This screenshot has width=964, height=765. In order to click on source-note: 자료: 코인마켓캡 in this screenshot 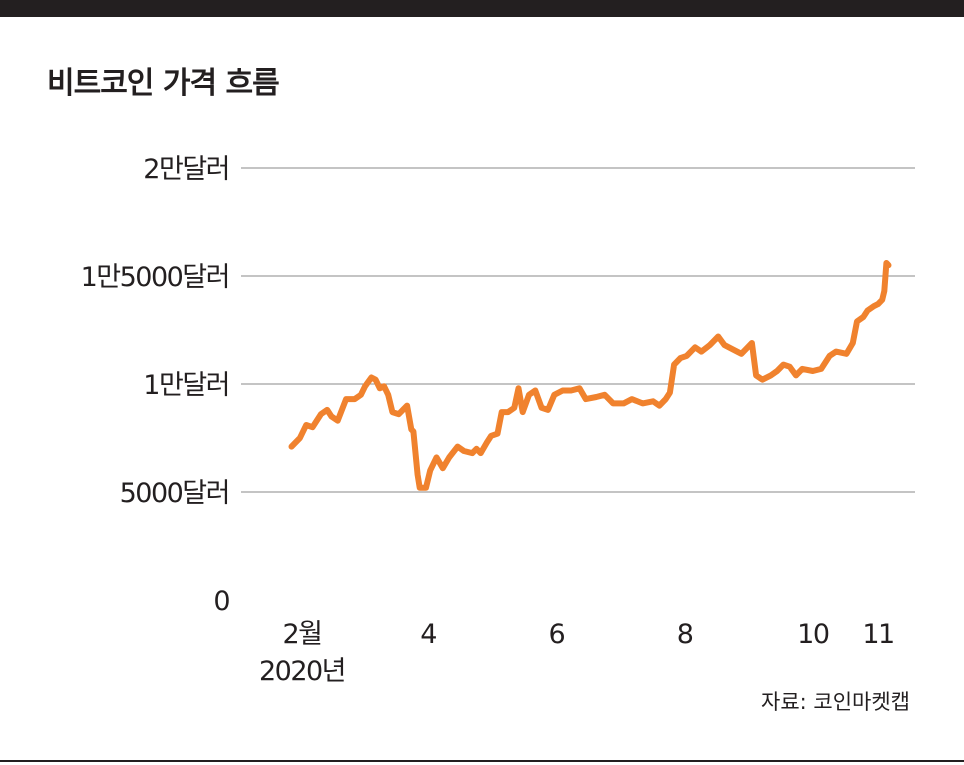, I will do `click(835, 702)`.